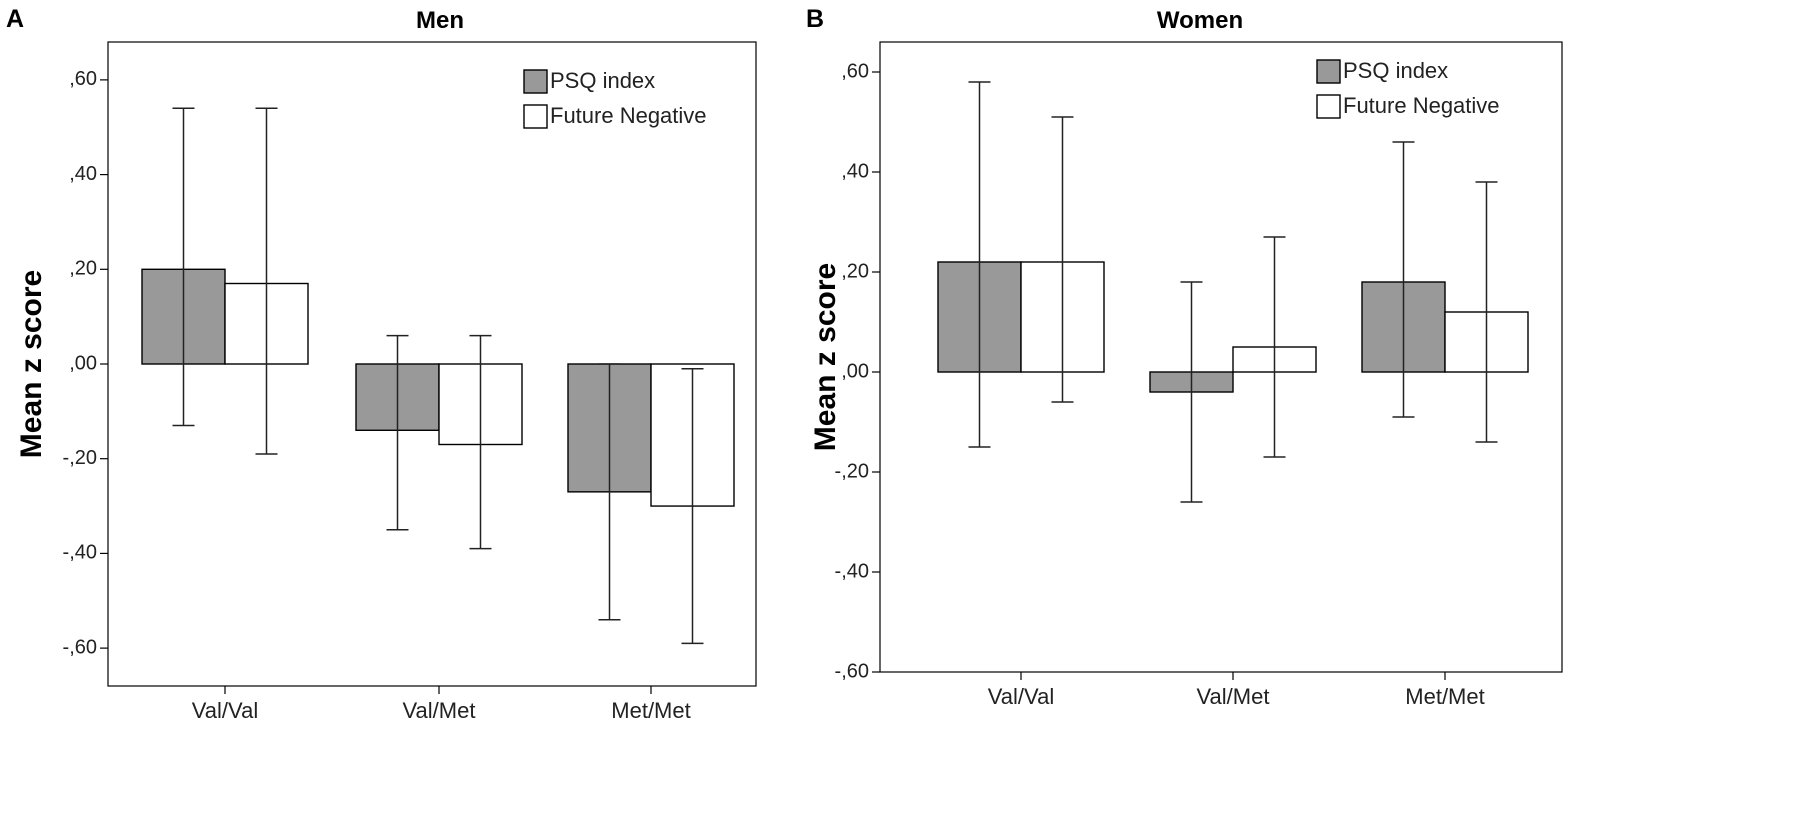 This screenshot has width=1800, height=835. What do you see at coordinates (815, 19) in the screenshot?
I see `panel-letter: B` at bounding box center [815, 19].